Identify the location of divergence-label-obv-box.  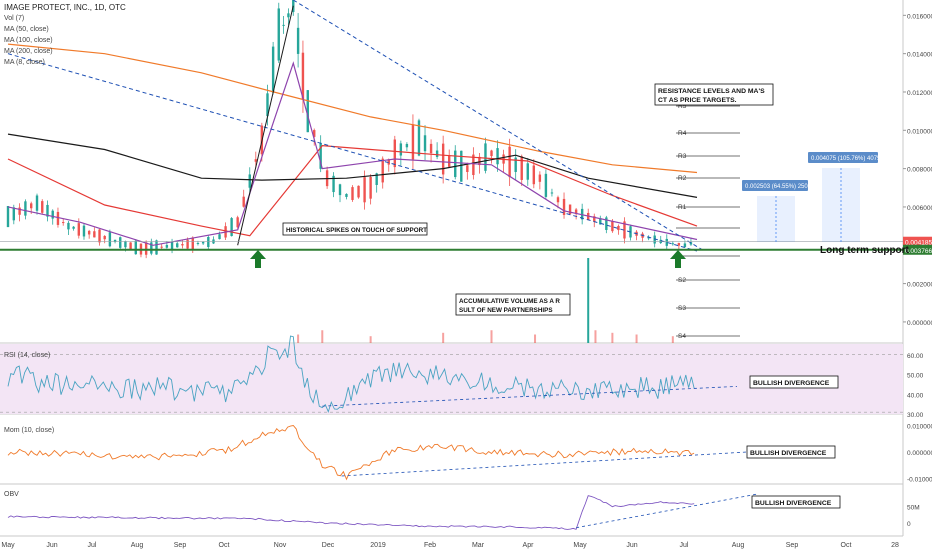
(796, 502).